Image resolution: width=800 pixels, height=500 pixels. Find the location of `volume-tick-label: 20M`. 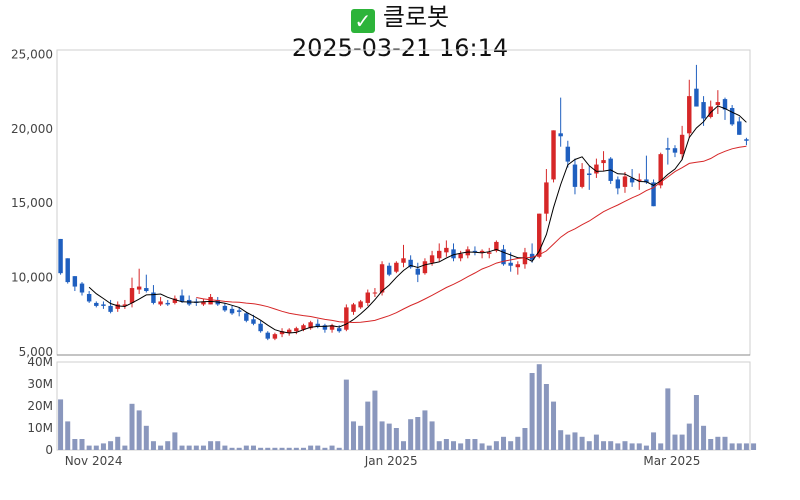

volume-tick-label: 20M is located at coordinates (40, 406).